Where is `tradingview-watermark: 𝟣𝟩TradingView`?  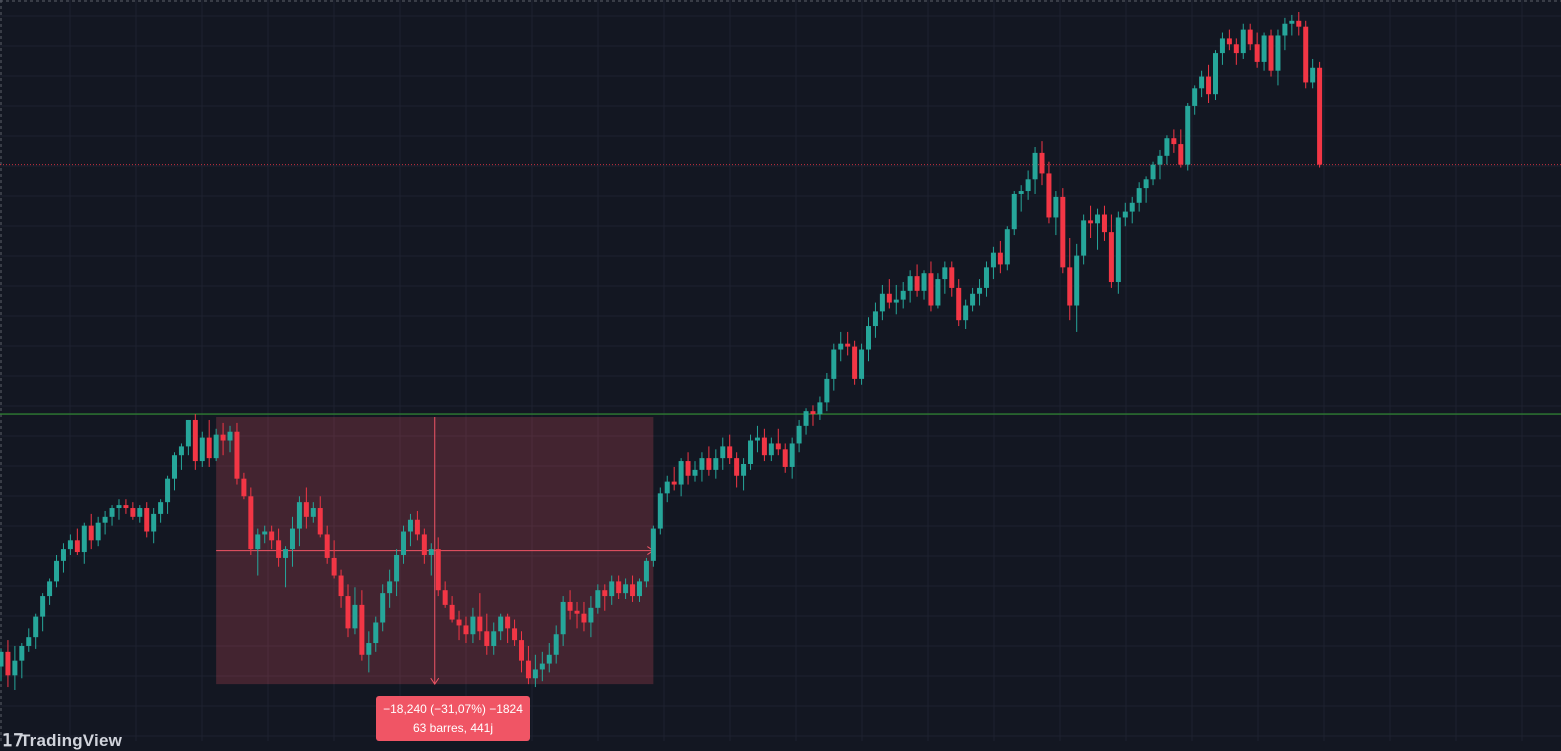 tradingview-watermark: 𝟣𝟩TradingView is located at coordinates (62, 741).